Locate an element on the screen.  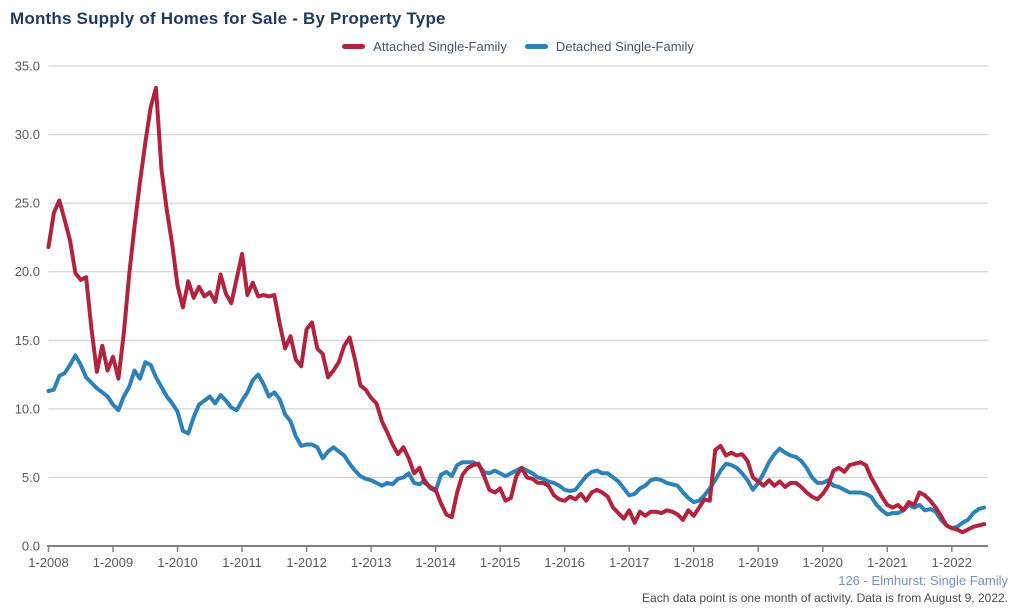
svg-text: 1-2013 is located at coordinates (371, 562).